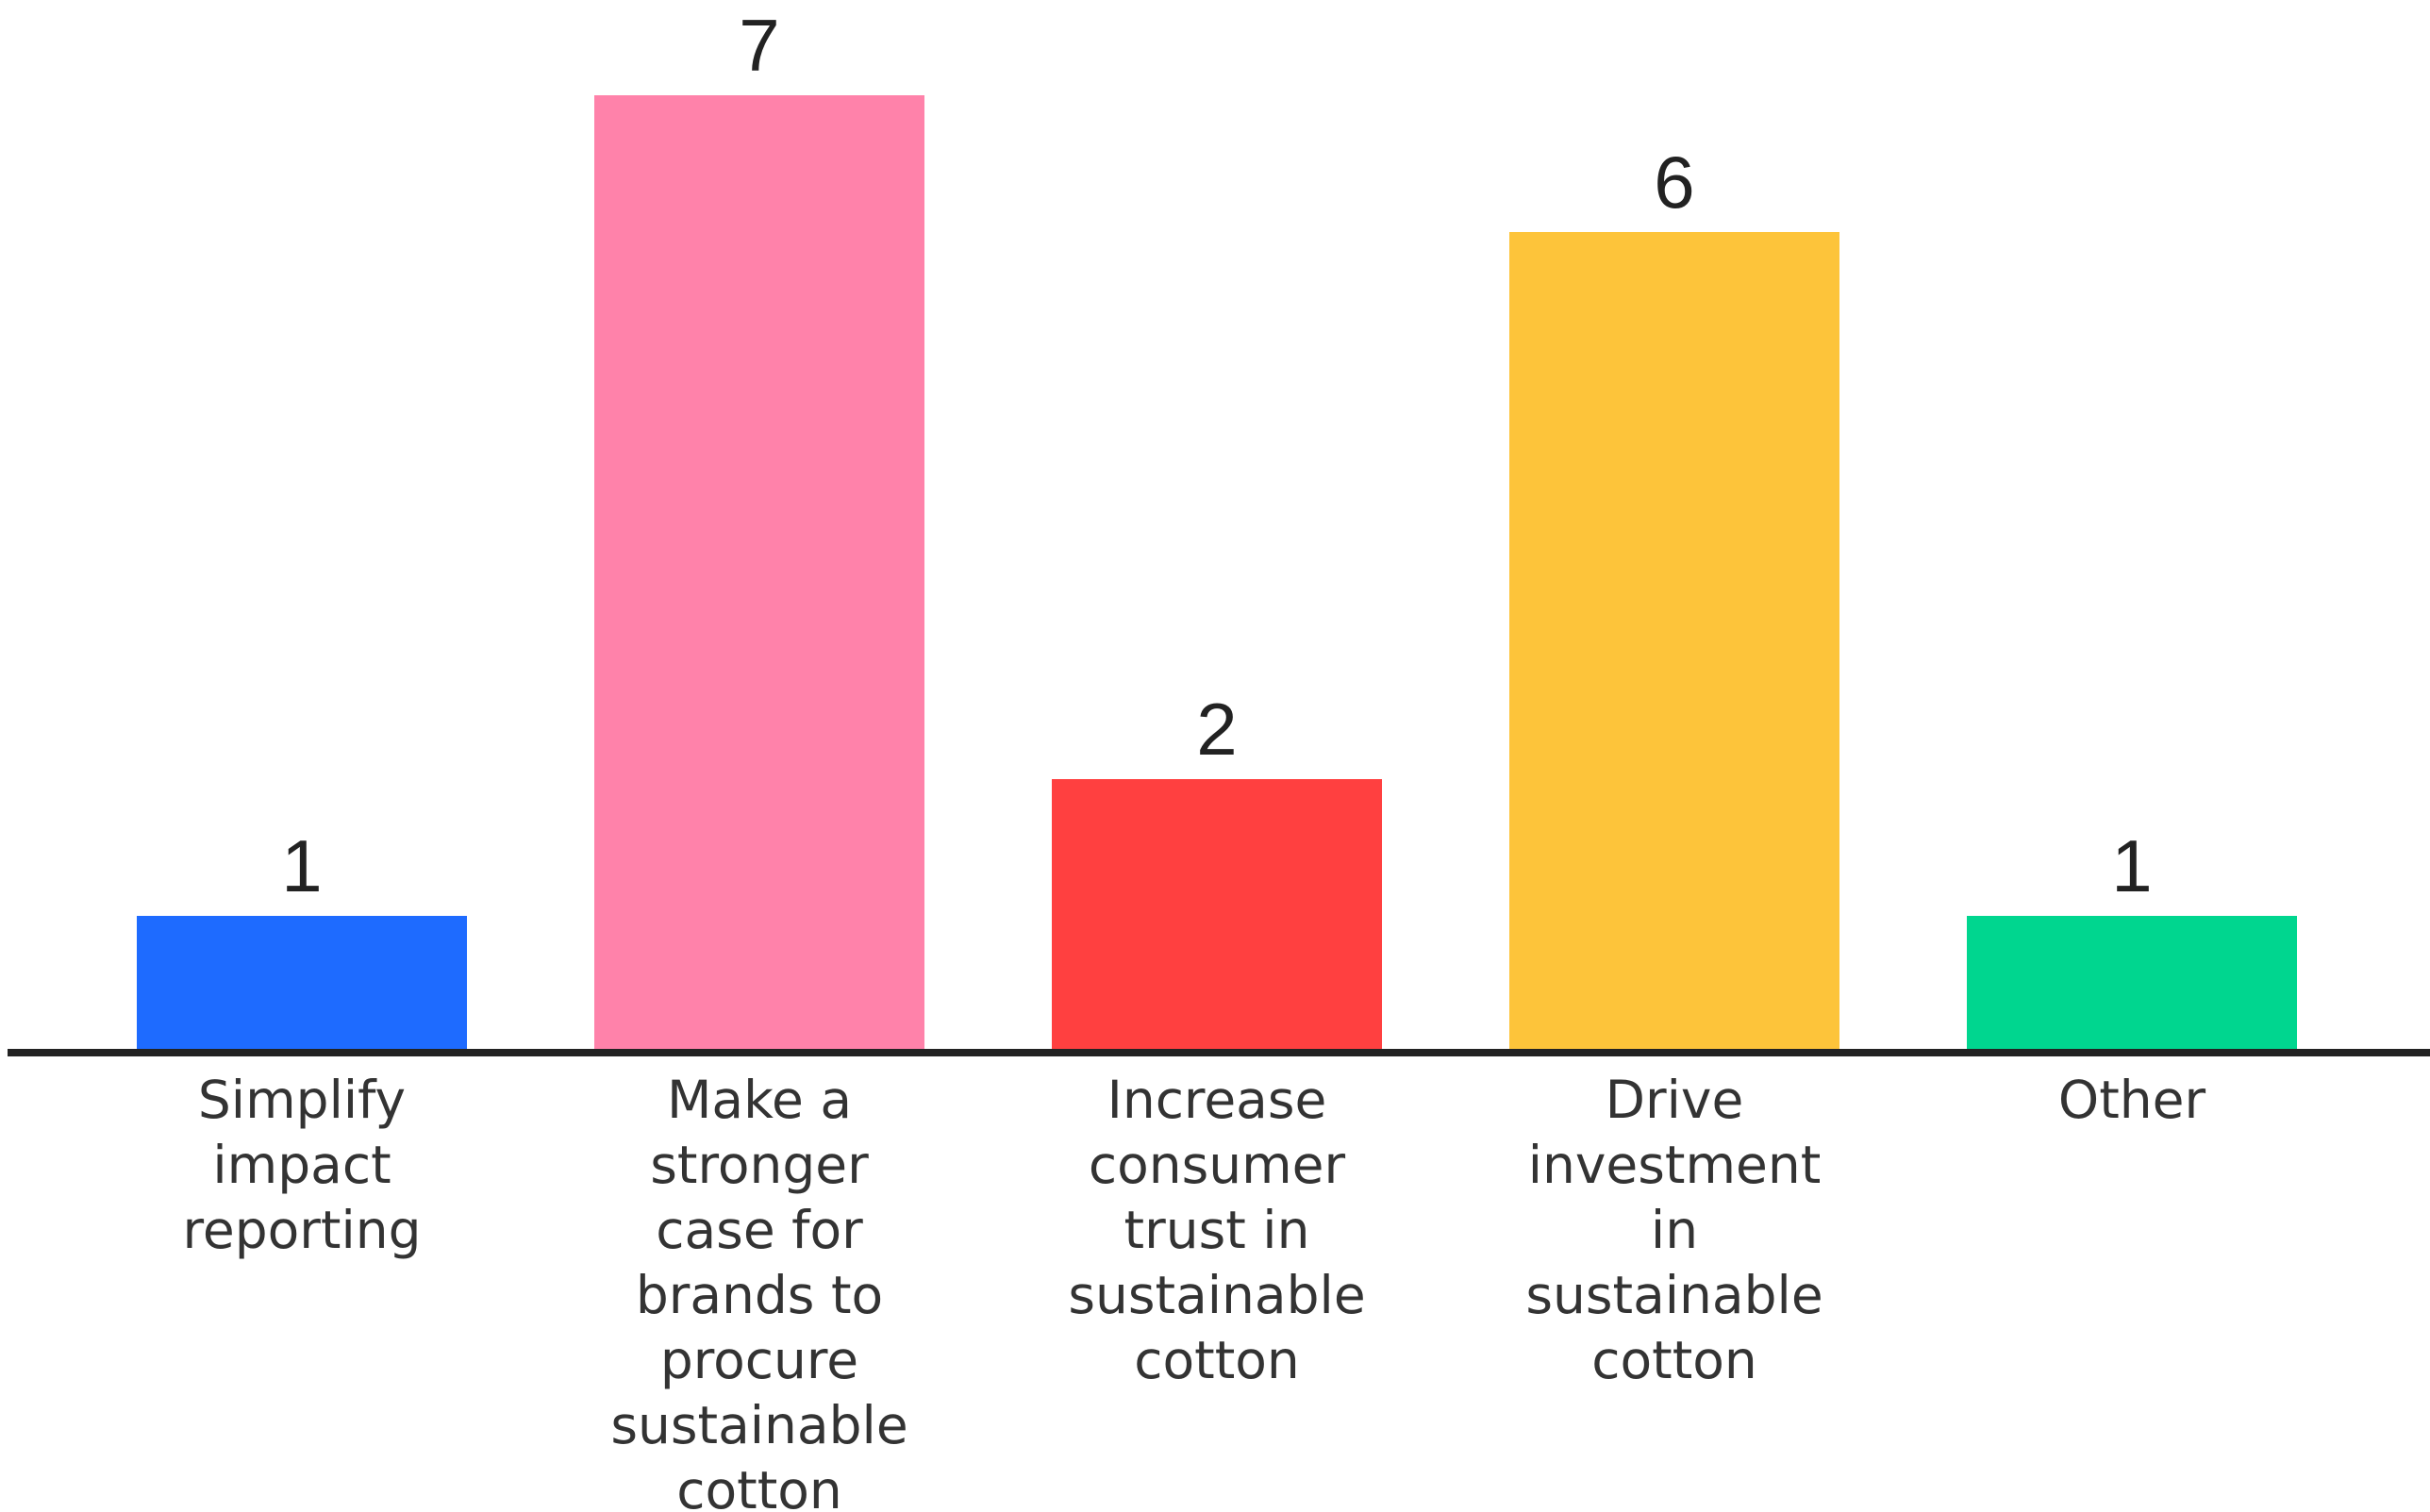 The height and width of the screenshot is (1512, 2430). What do you see at coordinates (1675, 1100) in the screenshot?
I see `category-label-line: Drive` at bounding box center [1675, 1100].